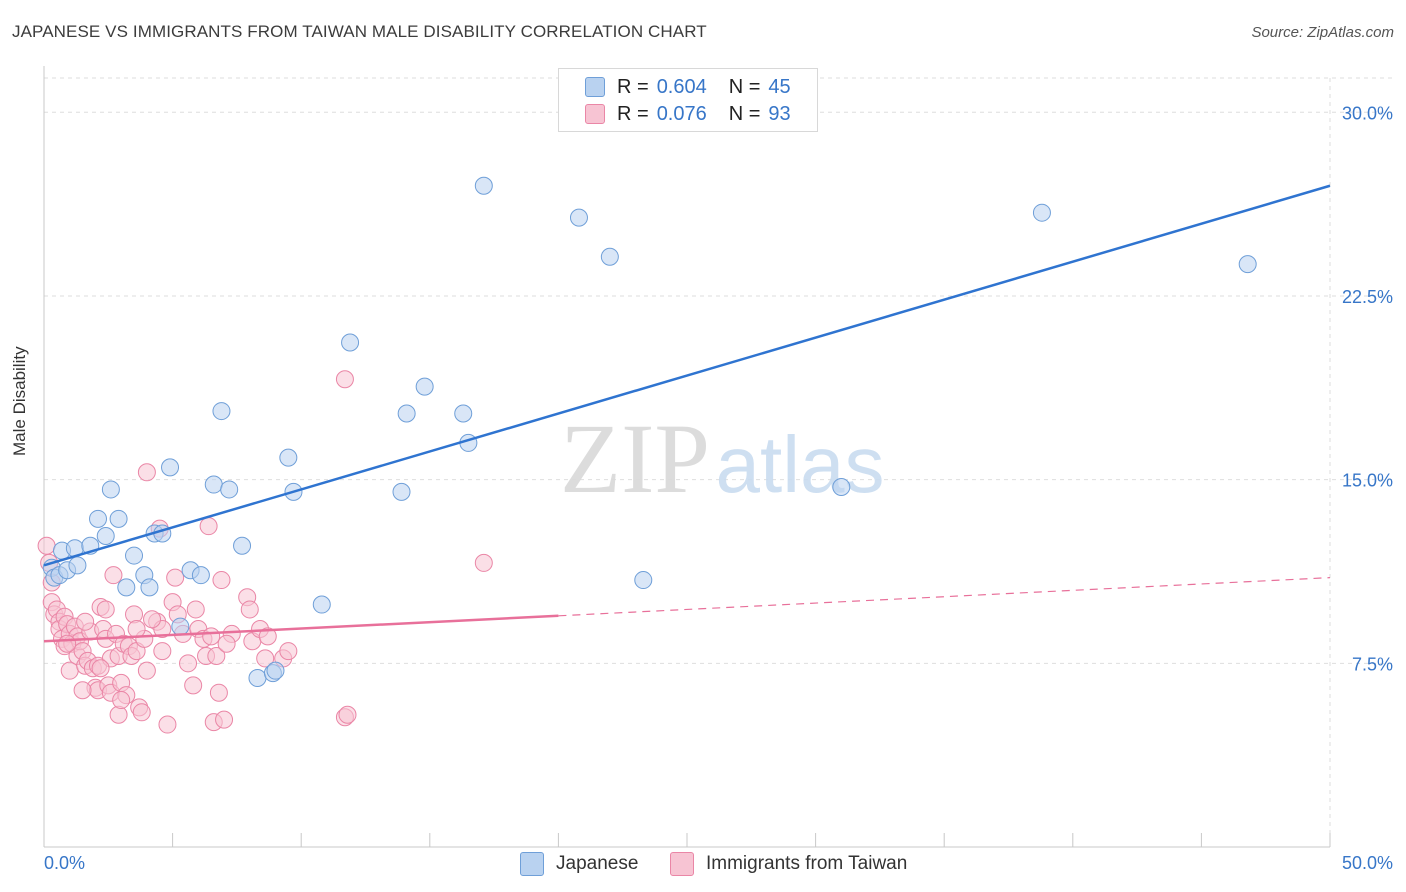  I want to click on watermark: ZIP atlas, so click(722, 458).